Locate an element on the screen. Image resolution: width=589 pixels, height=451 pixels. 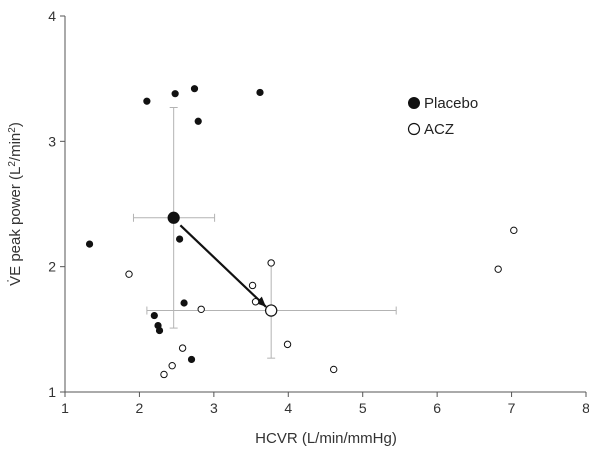
arrow-shaft is located at coordinates (223, 266).